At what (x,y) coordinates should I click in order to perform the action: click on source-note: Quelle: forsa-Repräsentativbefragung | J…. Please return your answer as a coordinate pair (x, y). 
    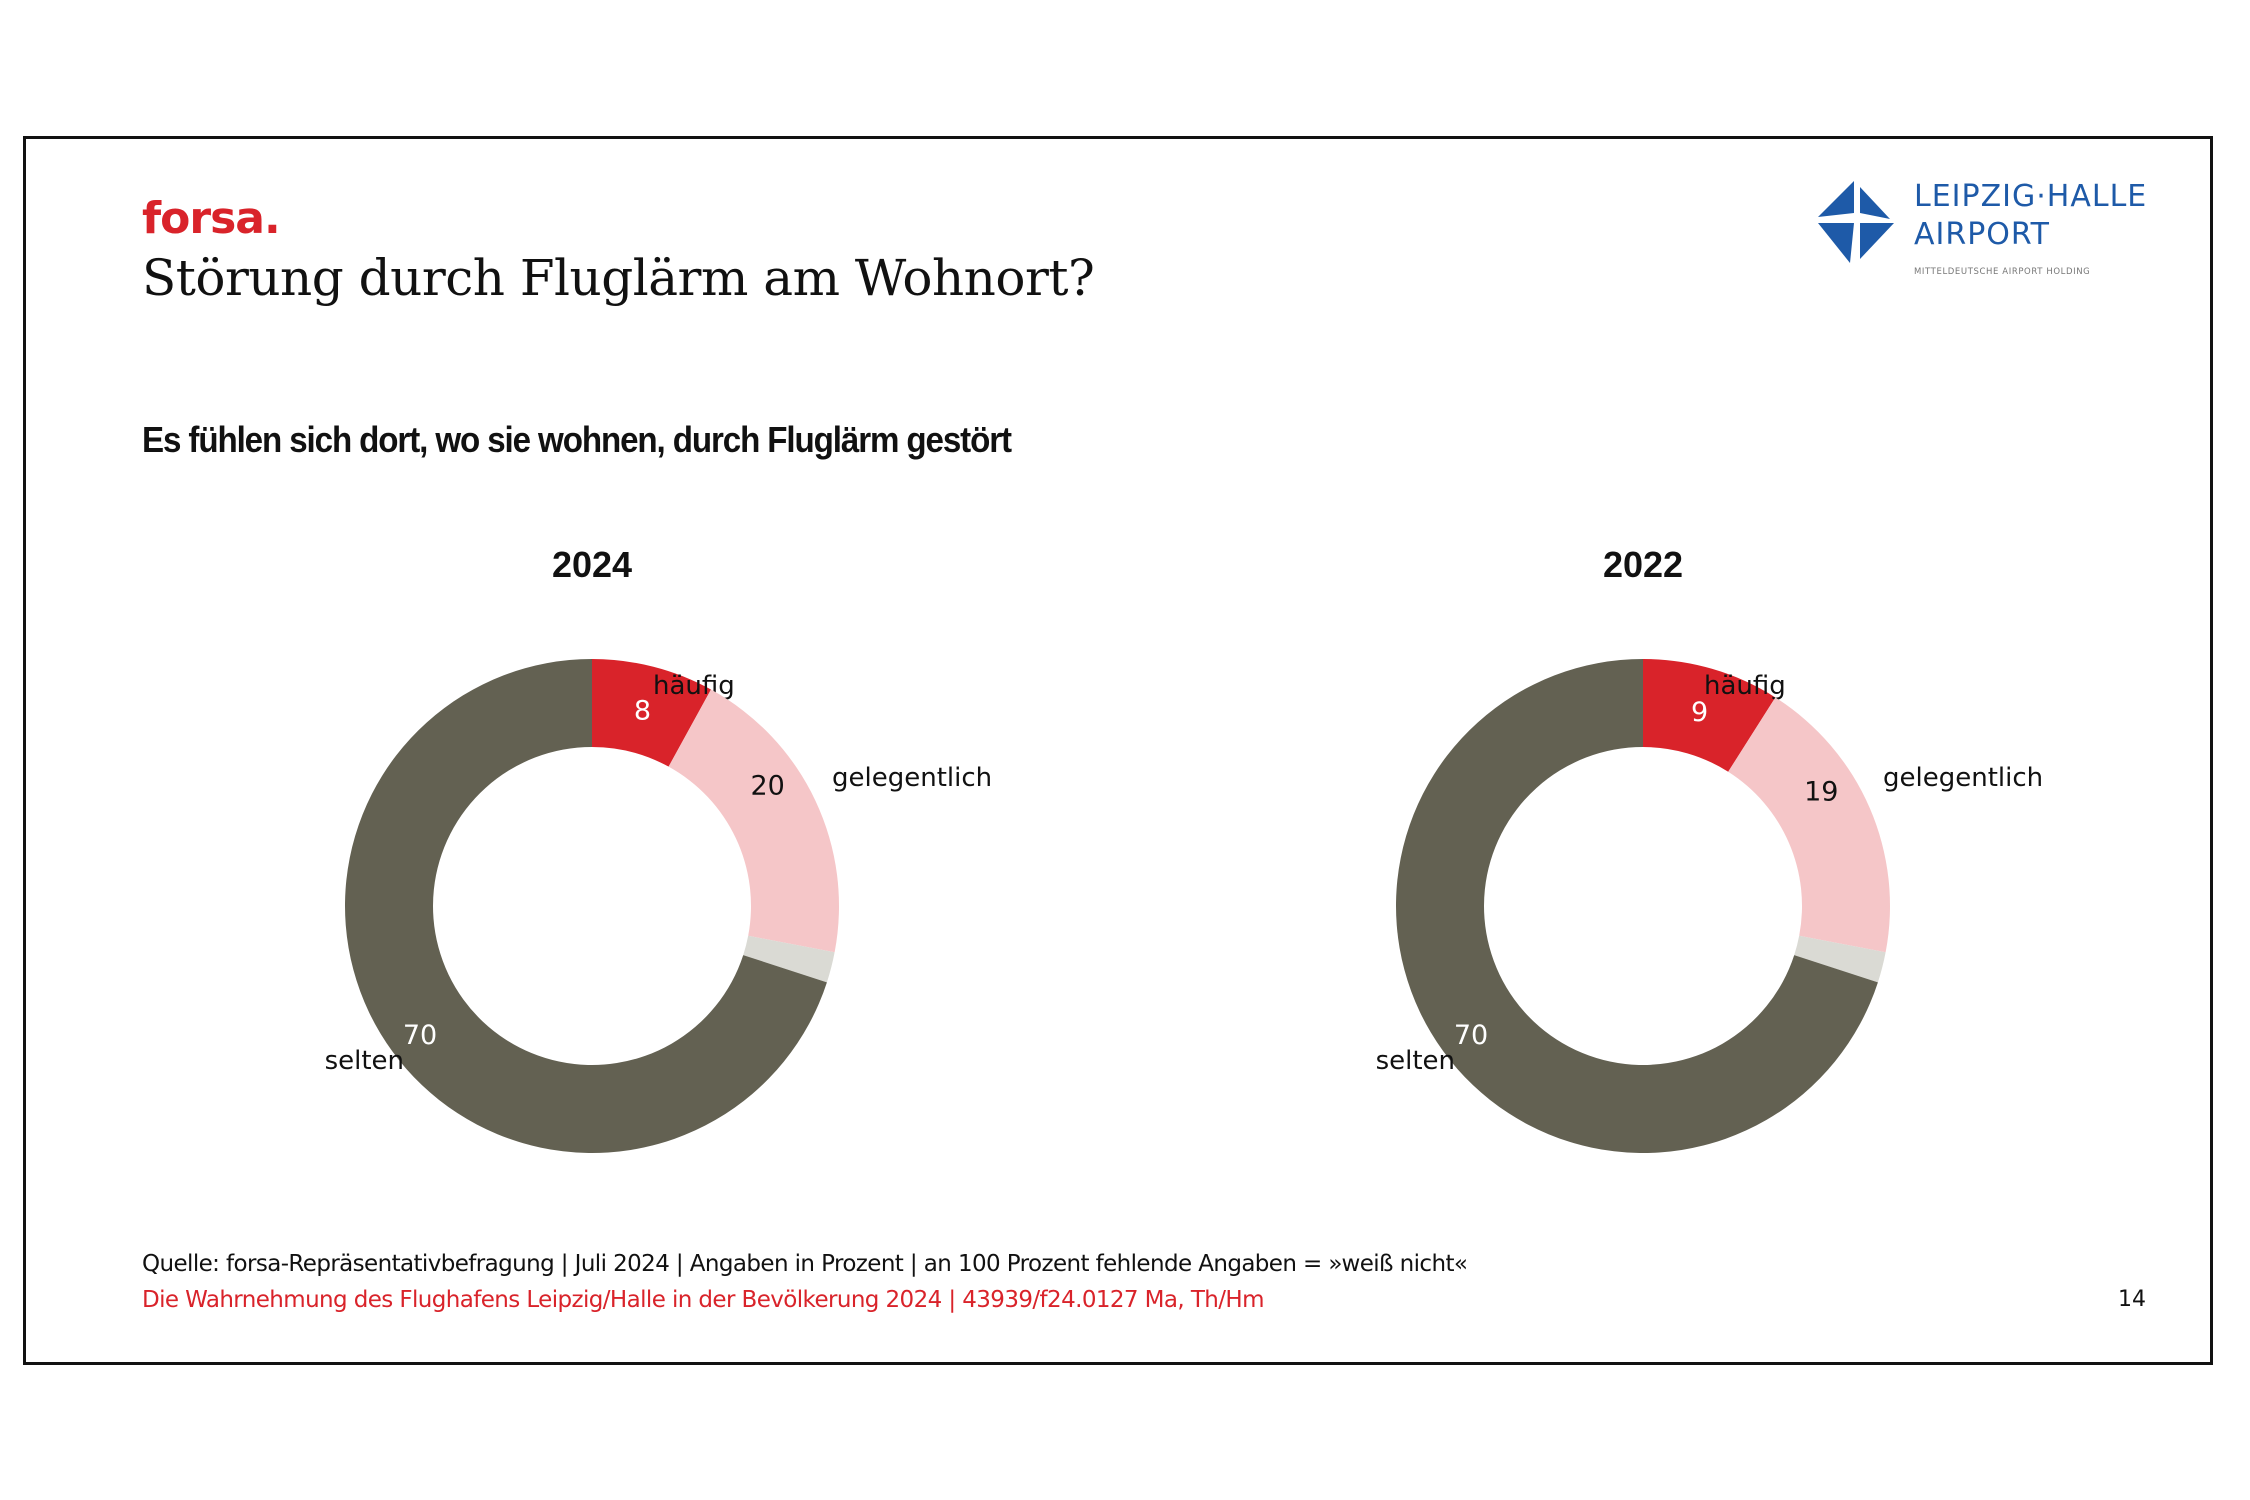
    Looking at the image, I should click on (805, 1264).